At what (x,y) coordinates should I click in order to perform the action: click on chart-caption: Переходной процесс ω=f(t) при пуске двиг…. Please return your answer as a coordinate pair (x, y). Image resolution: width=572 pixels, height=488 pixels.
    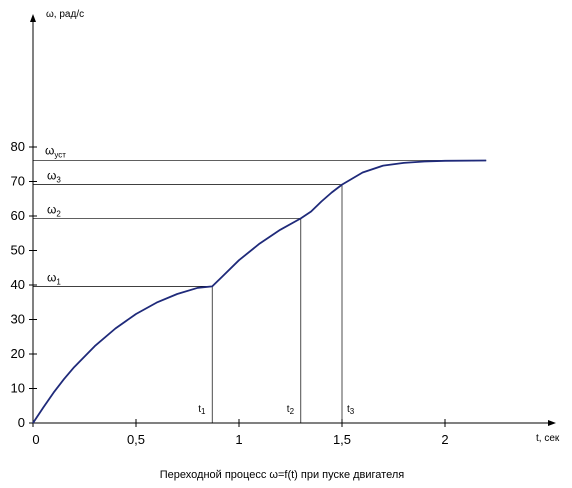
    Looking at the image, I should click on (282, 475).